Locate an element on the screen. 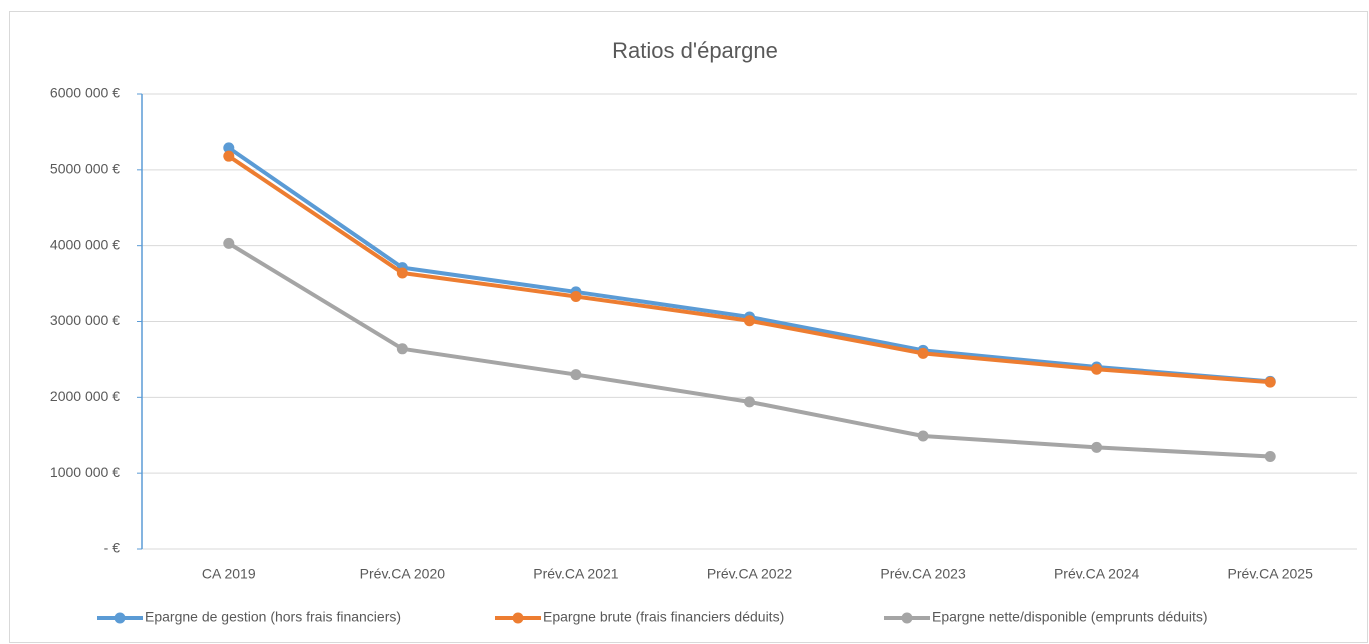  y-tick-label: - € is located at coordinates (112, 548).